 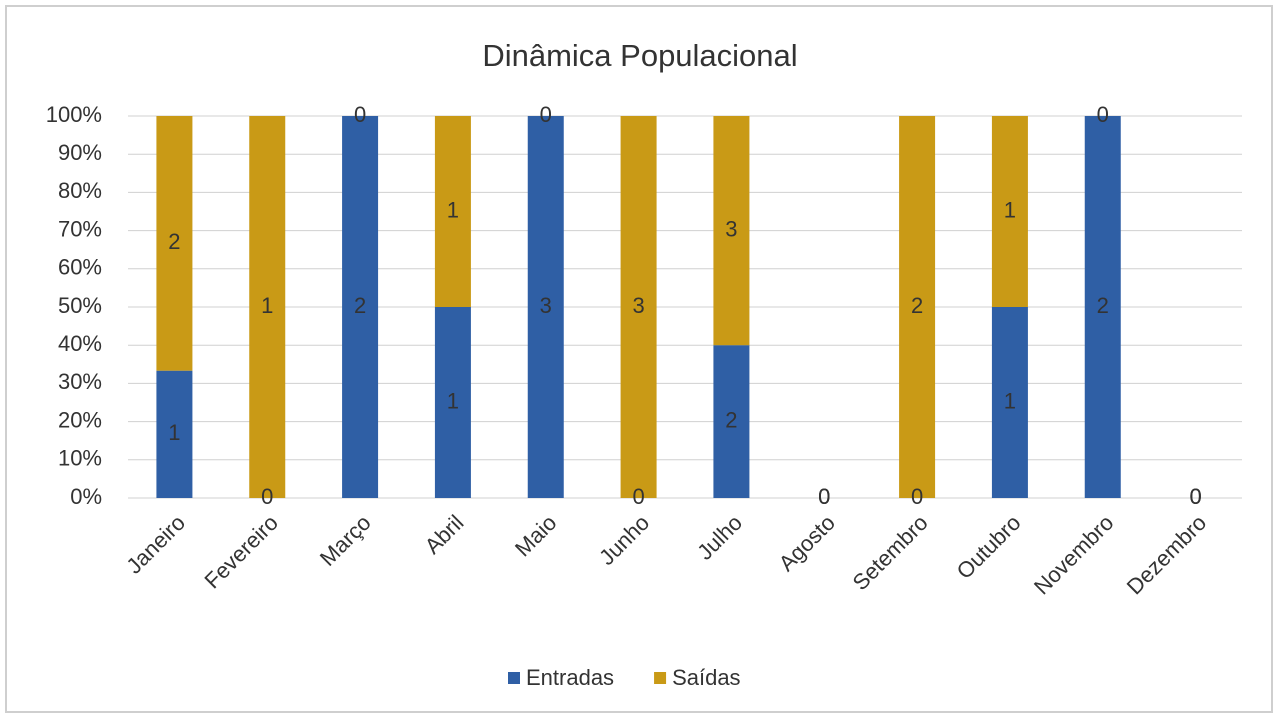 I want to click on y-tick-label: 30%, so click(x=80, y=381).